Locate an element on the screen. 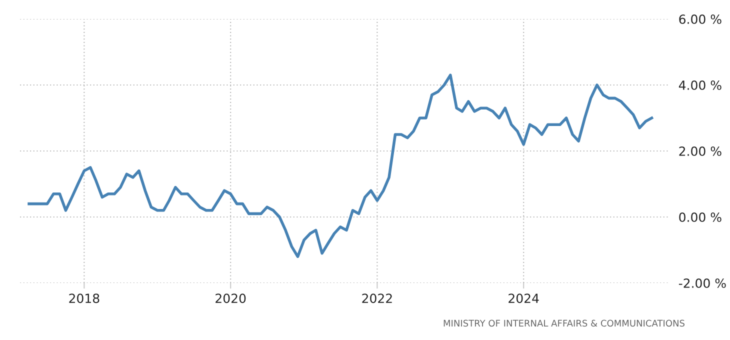 Image resolution: width=730 pixels, height=340 pixels. x-tick-label: 2020 is located at coordinates (231, 299).